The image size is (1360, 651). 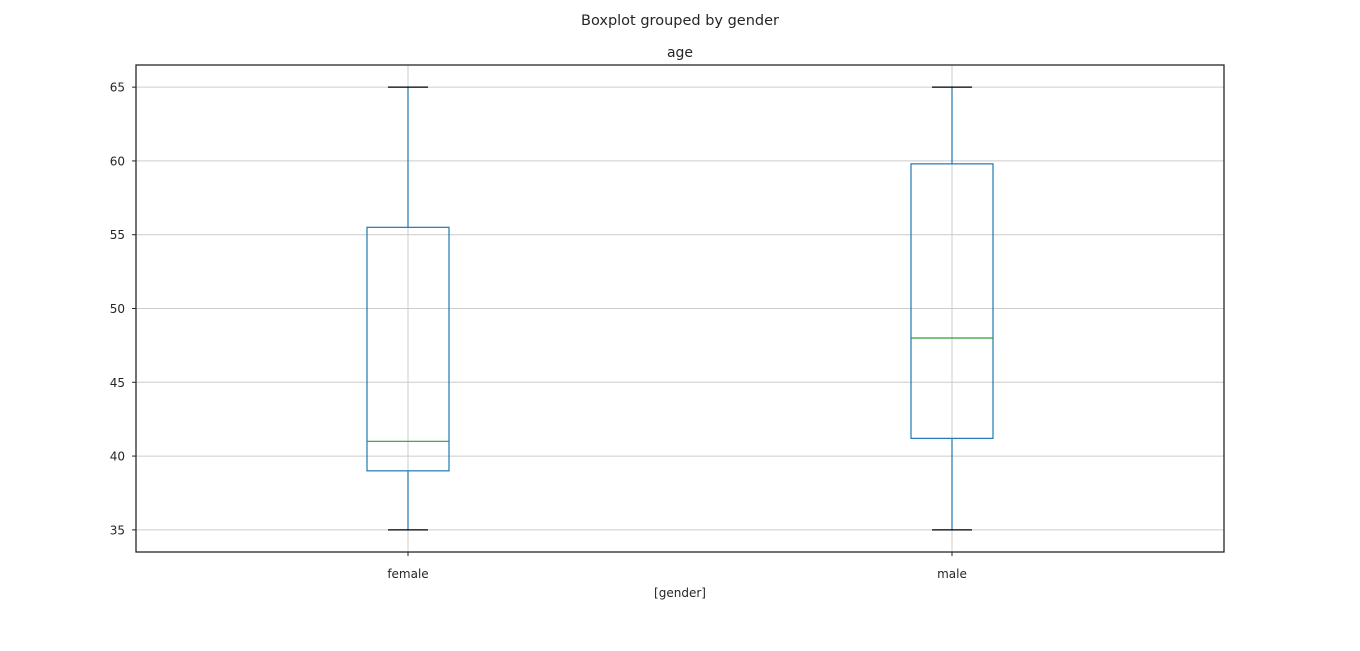 What do you see at coordinates (117, 88) in the screenshot?
I see `y-tick-label: 65` at bounding box center [117, 88].